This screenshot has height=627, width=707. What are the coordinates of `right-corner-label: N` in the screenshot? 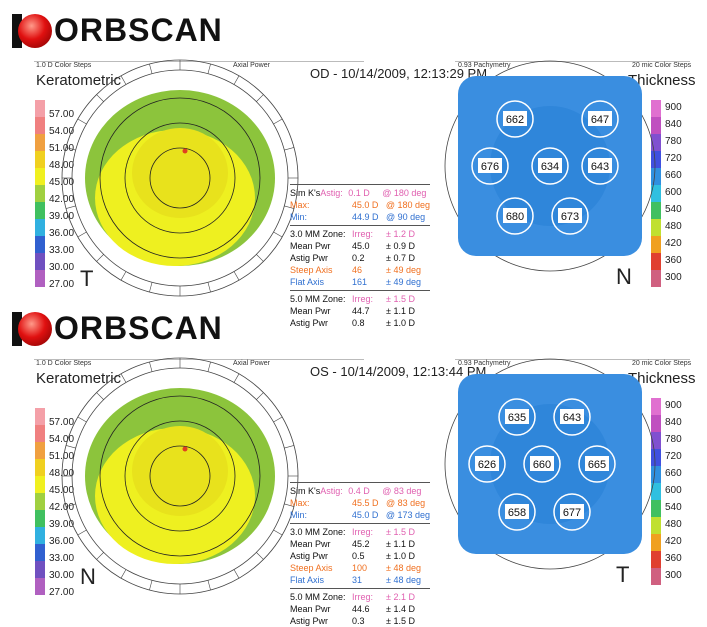 It's located at (624, 276).